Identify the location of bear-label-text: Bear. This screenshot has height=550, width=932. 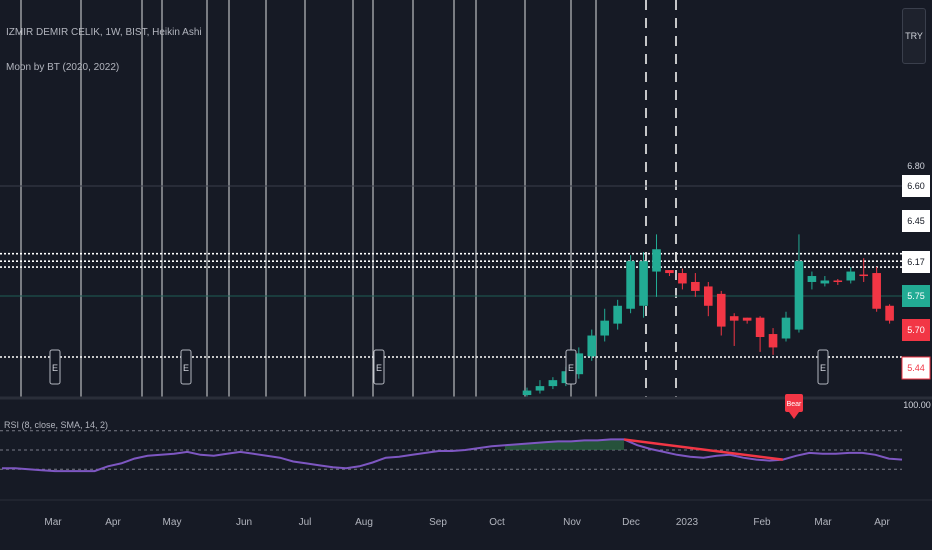
(794, 404).